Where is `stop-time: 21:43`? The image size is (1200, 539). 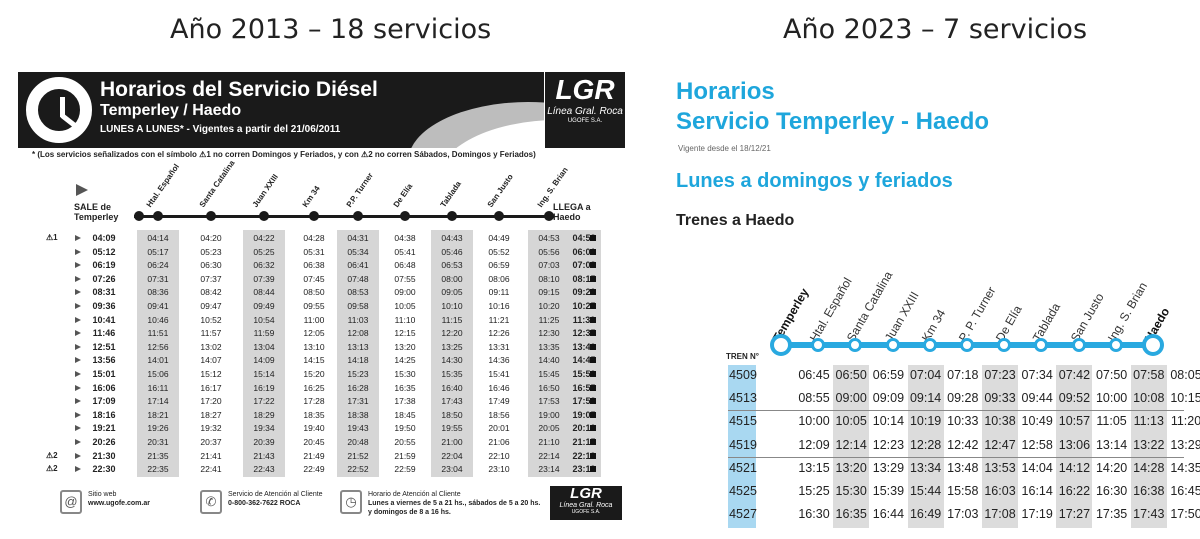 stop-time: 21:43 is located at coordinates (264, 455).